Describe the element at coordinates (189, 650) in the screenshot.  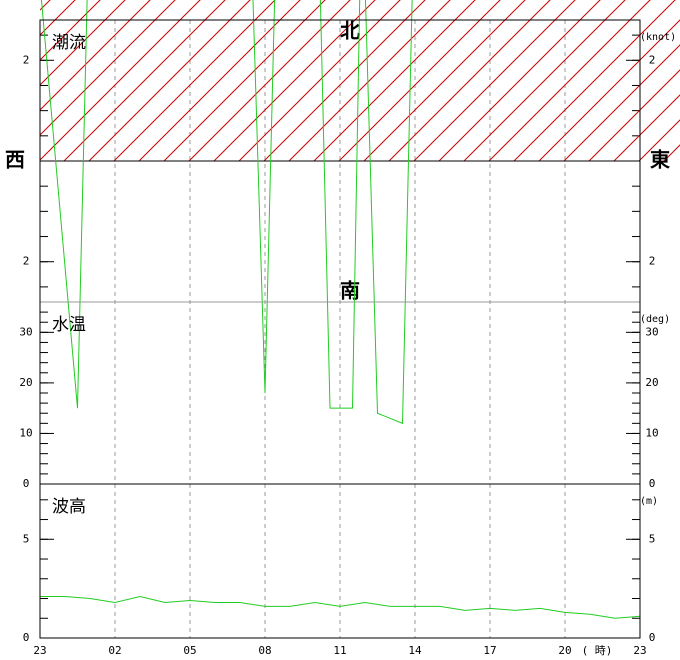
I see `x-tick-label: 05` at that location.